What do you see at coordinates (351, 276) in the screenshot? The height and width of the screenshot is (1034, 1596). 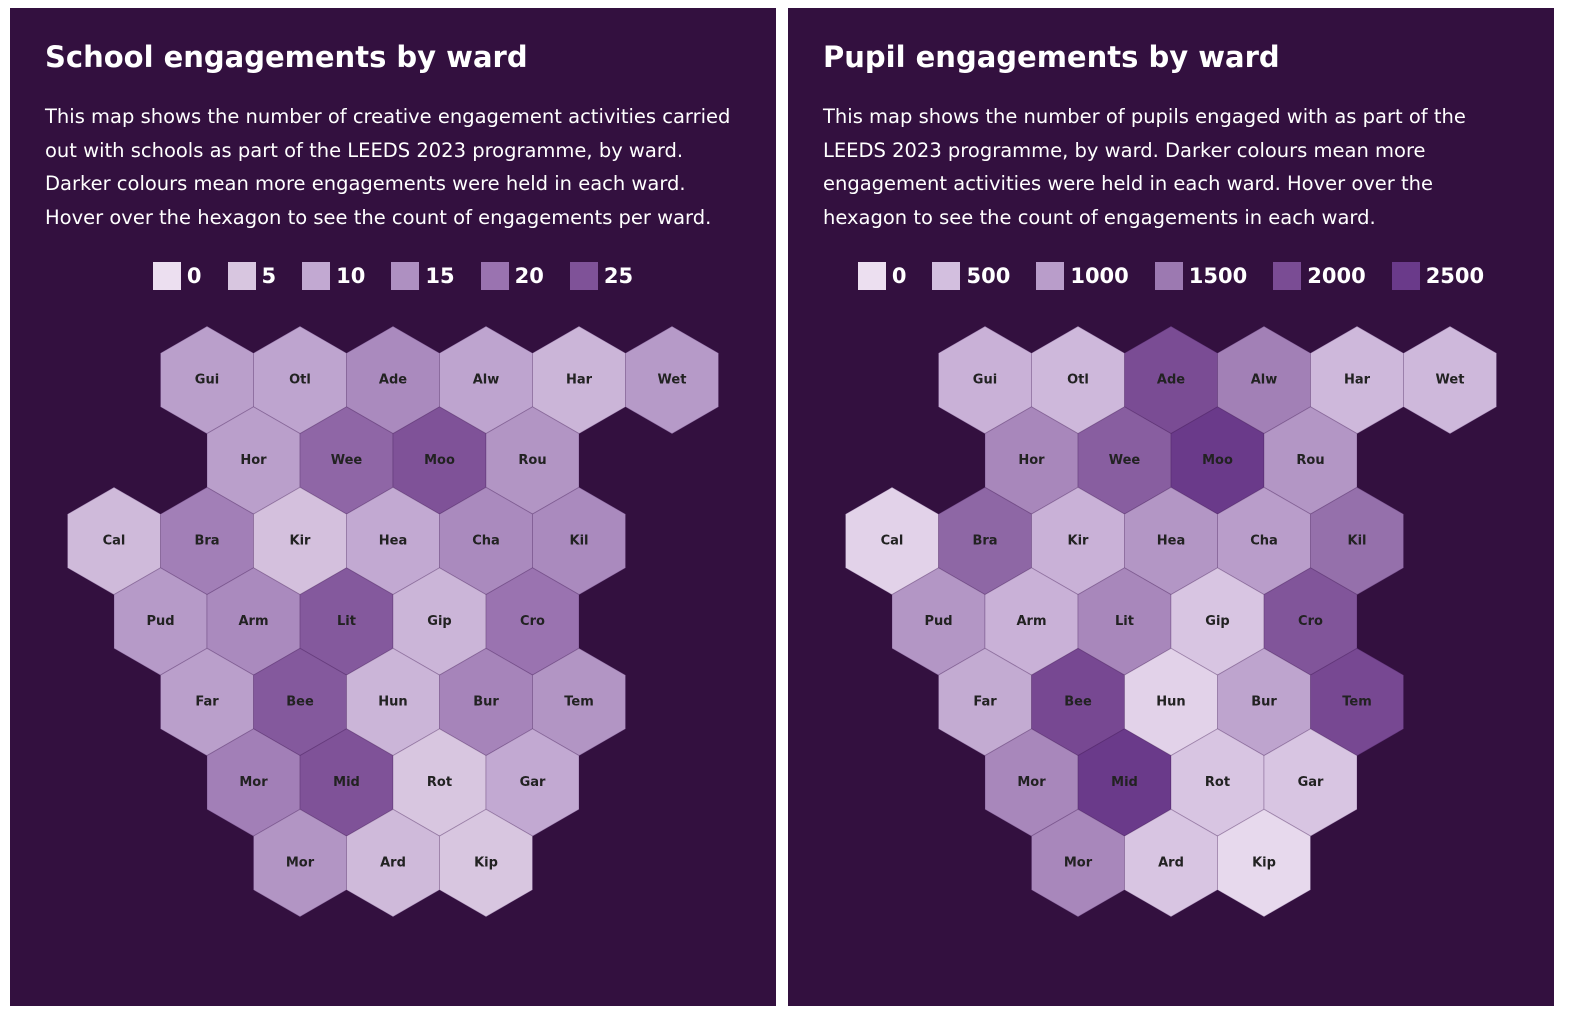 I see `legend-label: 10` at bounding box center [351, 276].